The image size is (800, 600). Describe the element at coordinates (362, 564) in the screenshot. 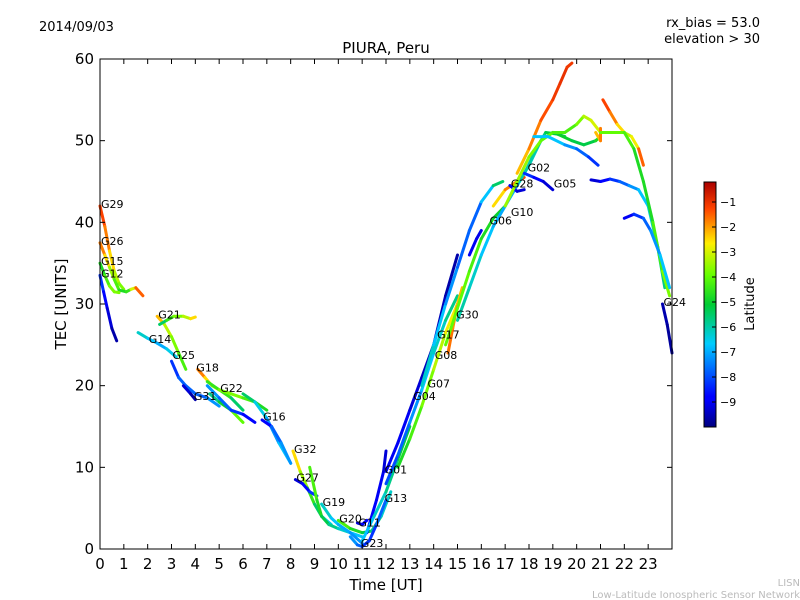

I see `x-tick-label: 11` at that location.